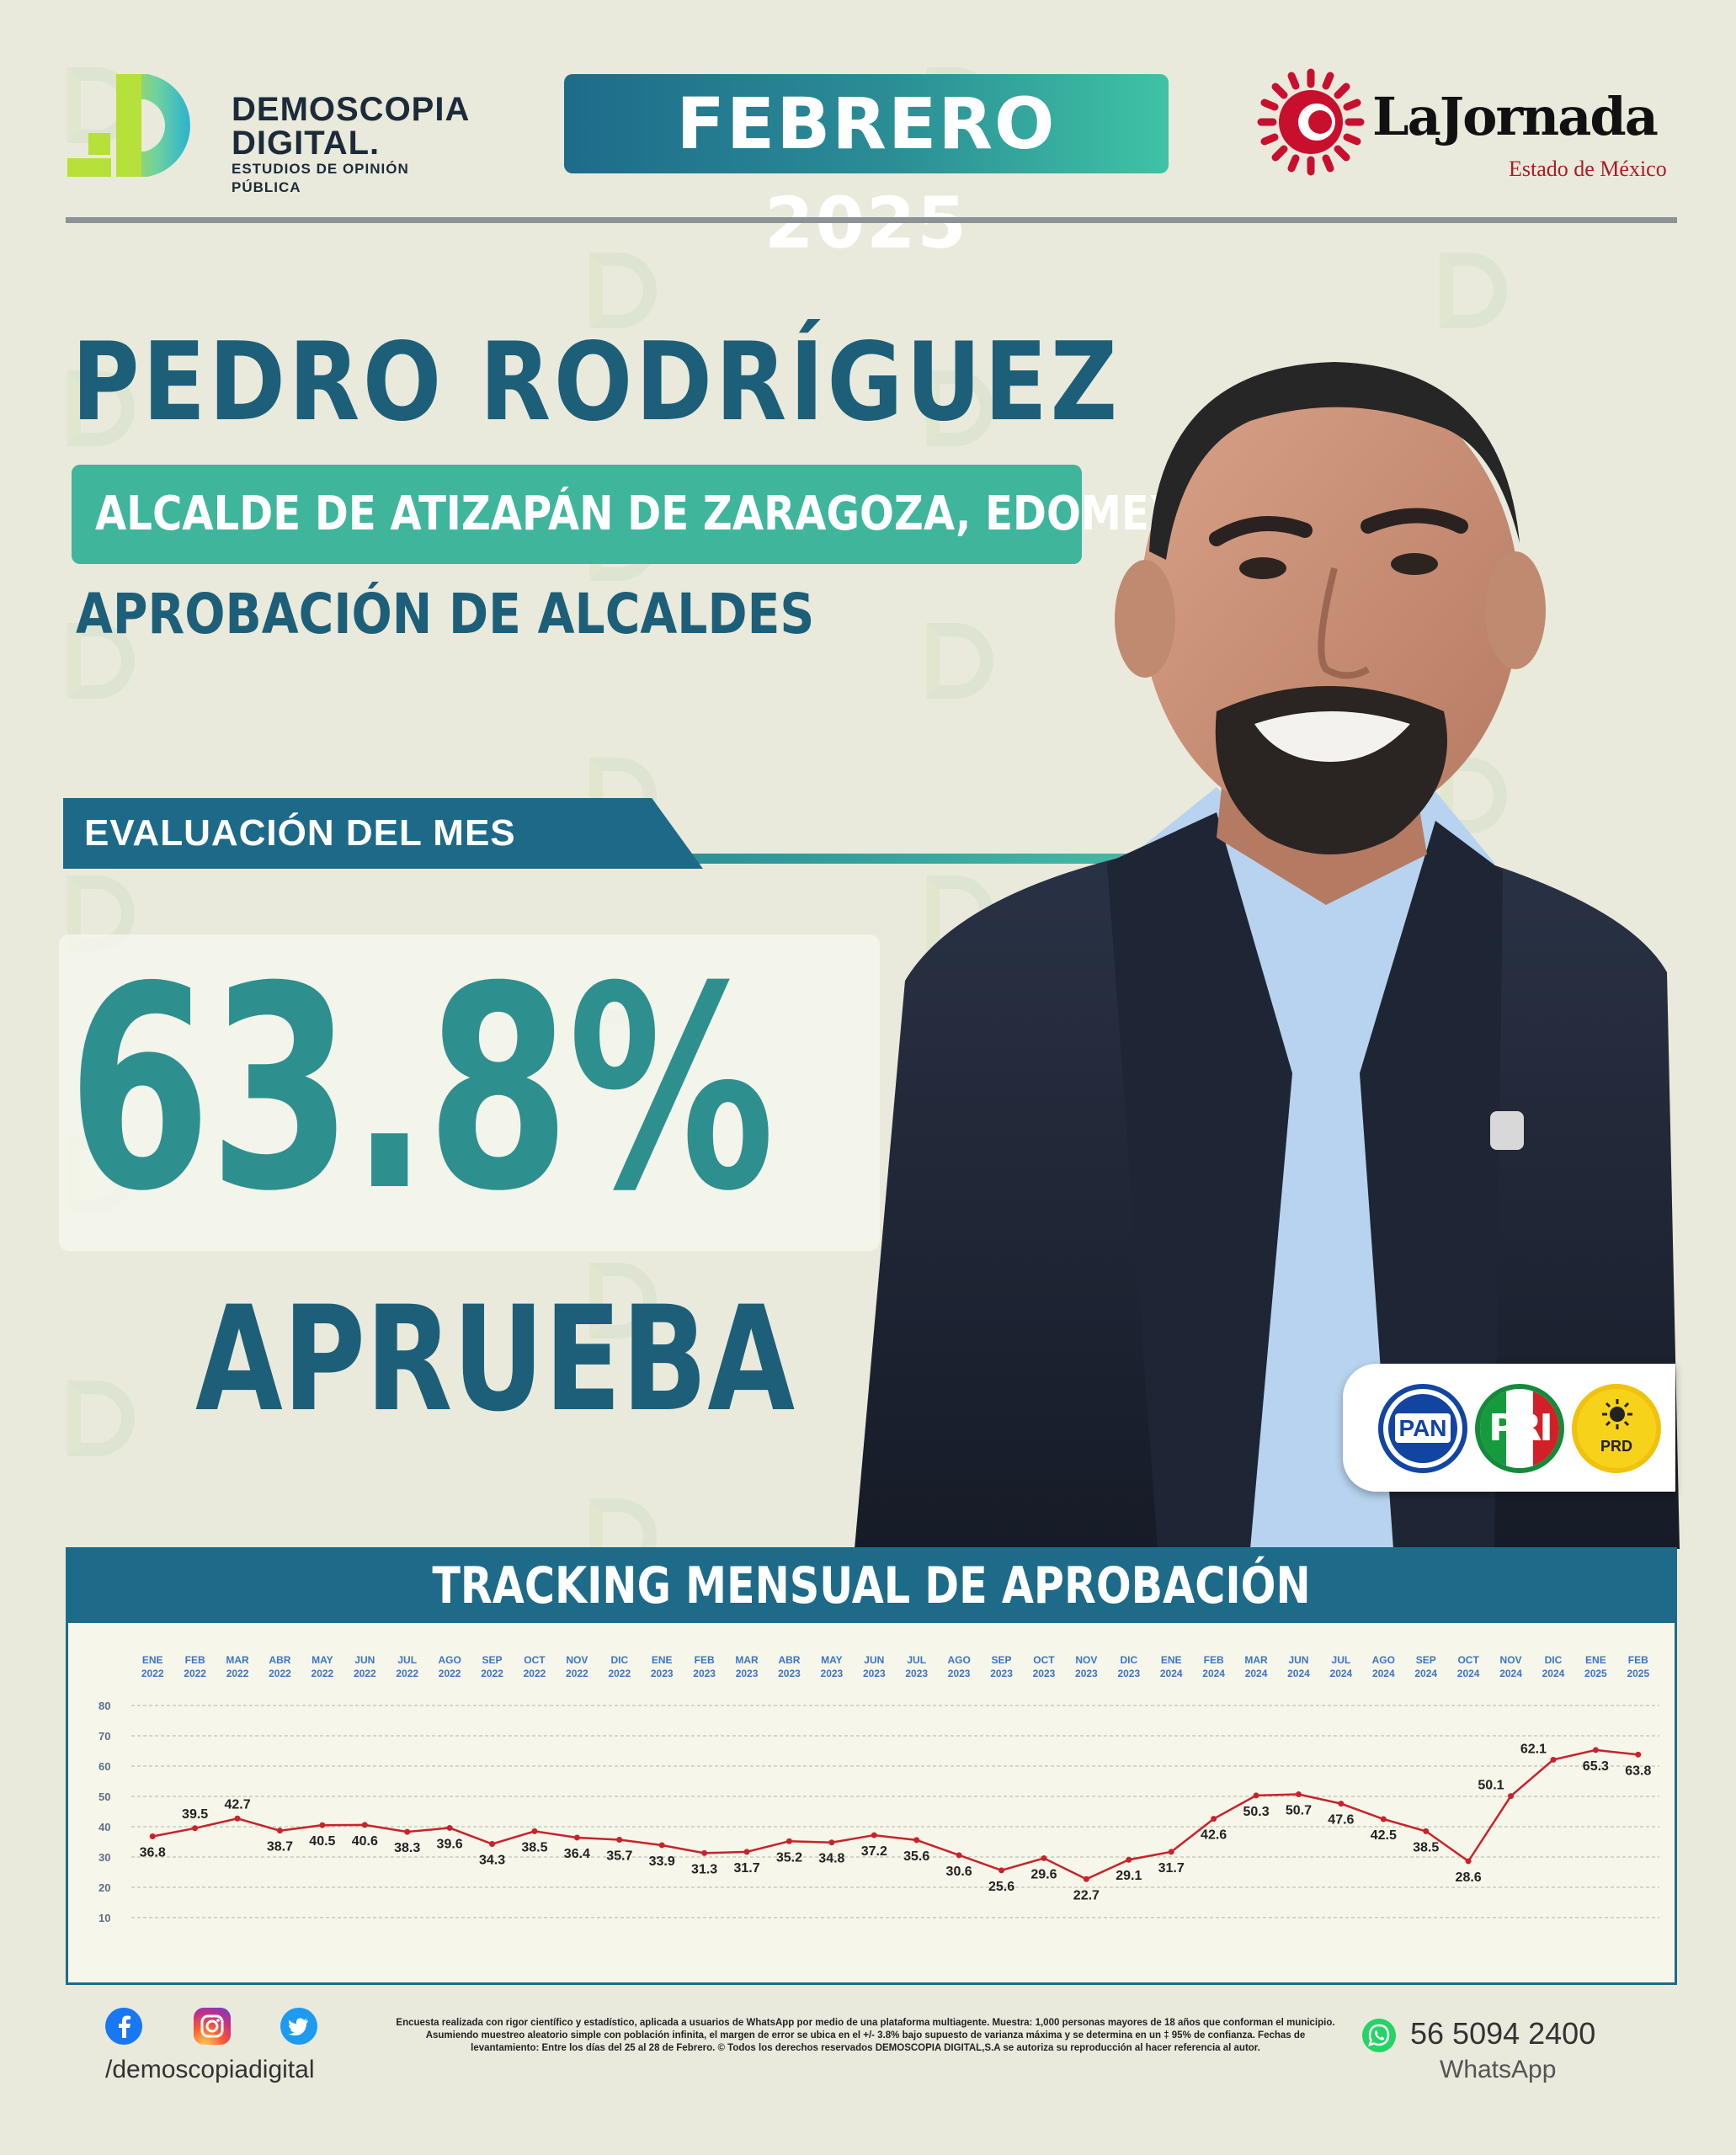  Describe the element at coordinates (104, 1857) in the screenshot. I see `y-tick-label: 30` at that location.